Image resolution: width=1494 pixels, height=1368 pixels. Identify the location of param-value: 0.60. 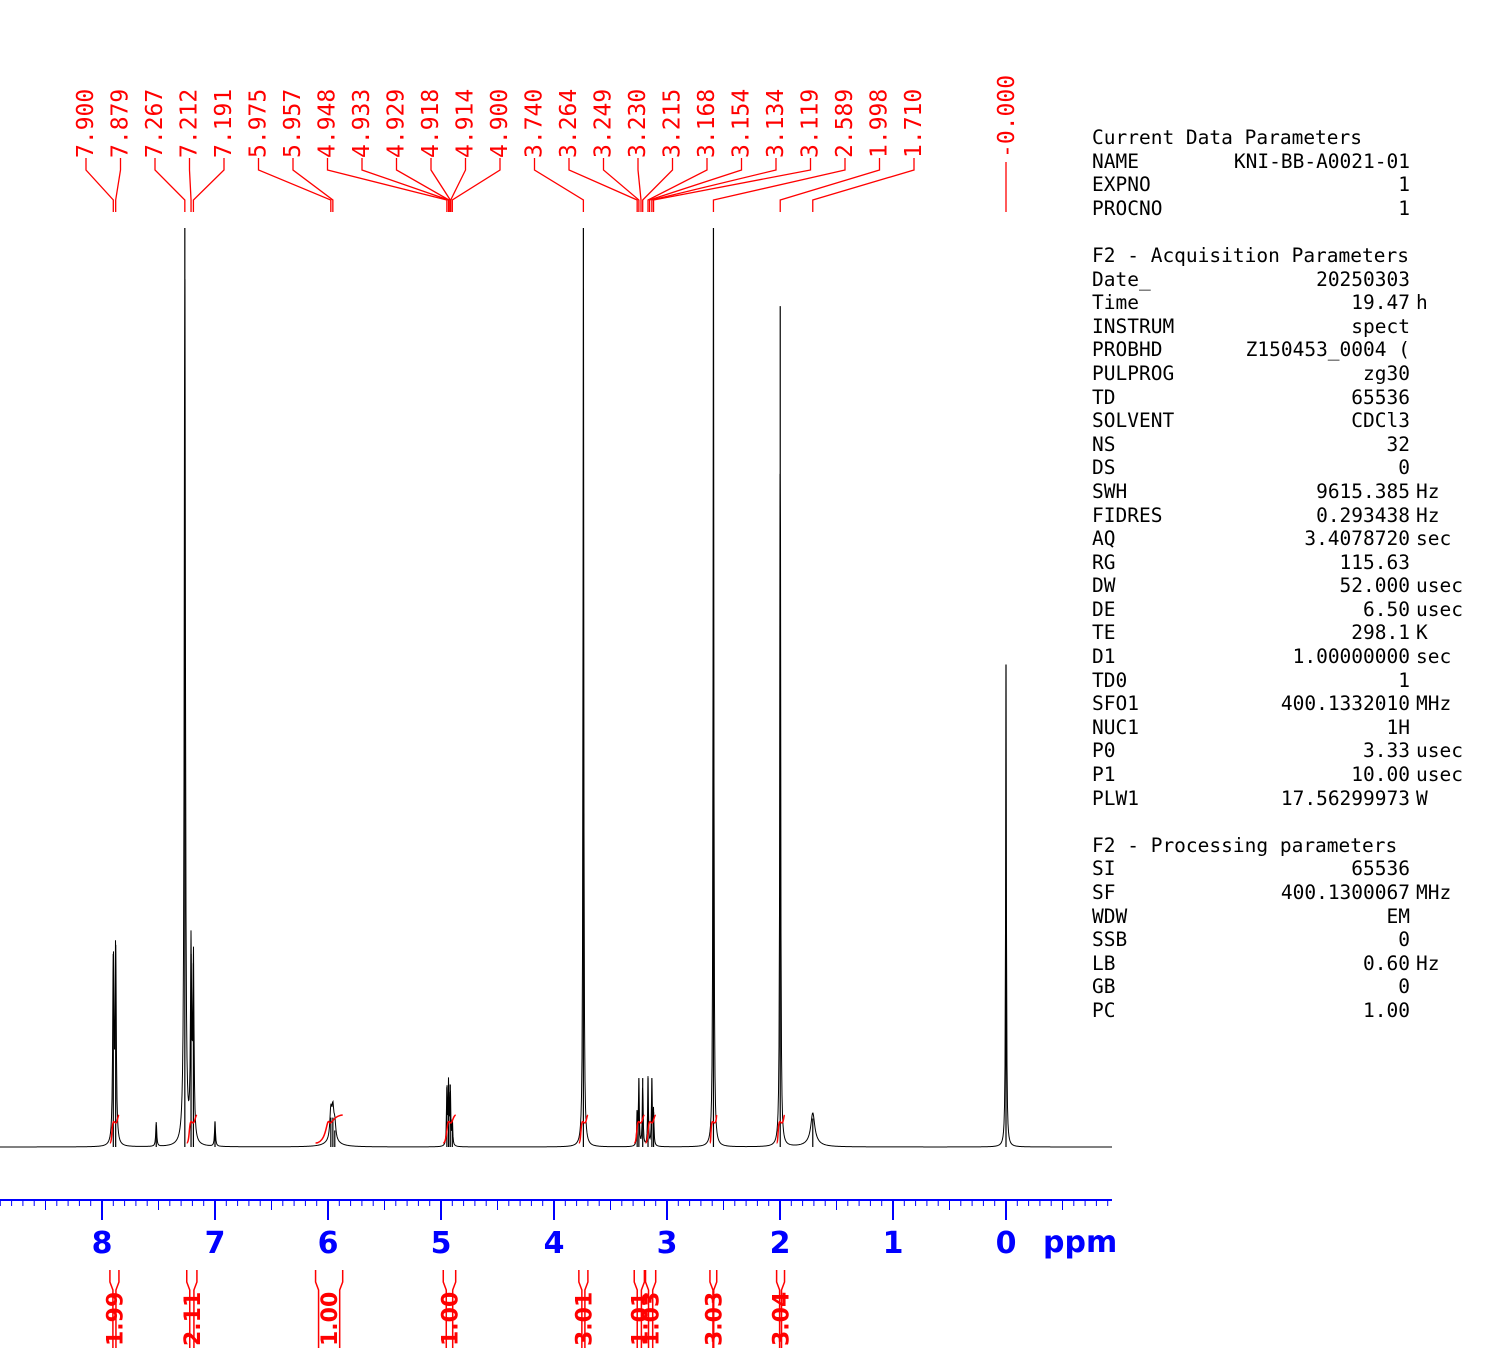
(1386, 963).